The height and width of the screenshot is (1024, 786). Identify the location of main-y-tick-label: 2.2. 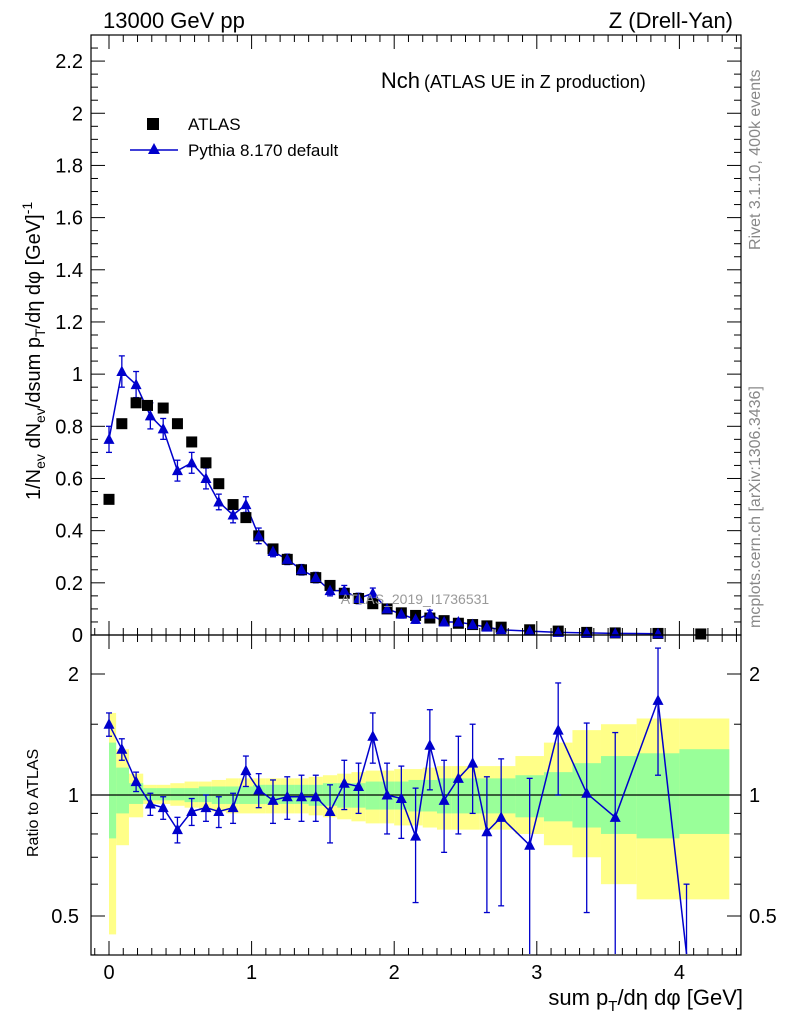
(69, 62).